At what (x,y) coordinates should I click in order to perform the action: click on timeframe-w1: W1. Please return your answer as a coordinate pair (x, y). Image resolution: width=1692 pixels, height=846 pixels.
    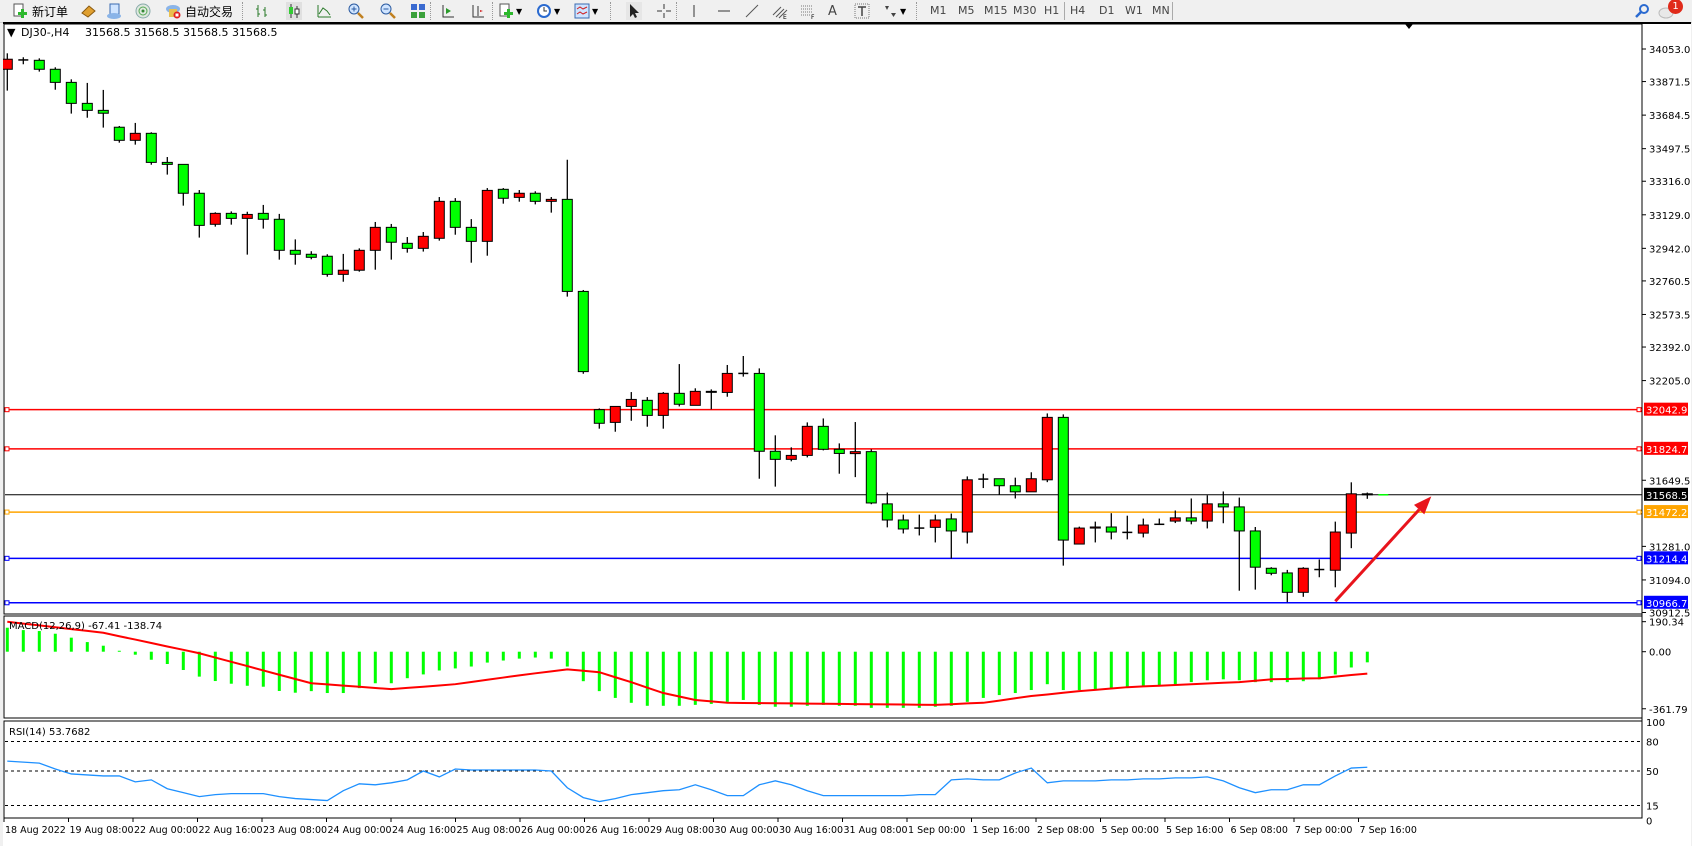
    Looking at the image, I should click on (1134, 10).